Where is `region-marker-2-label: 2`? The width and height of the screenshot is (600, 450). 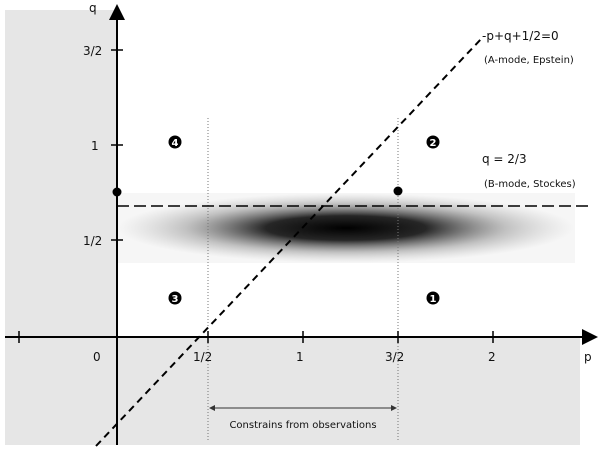 region-marker-2-label: 2 is located at coordinates (433, 143).